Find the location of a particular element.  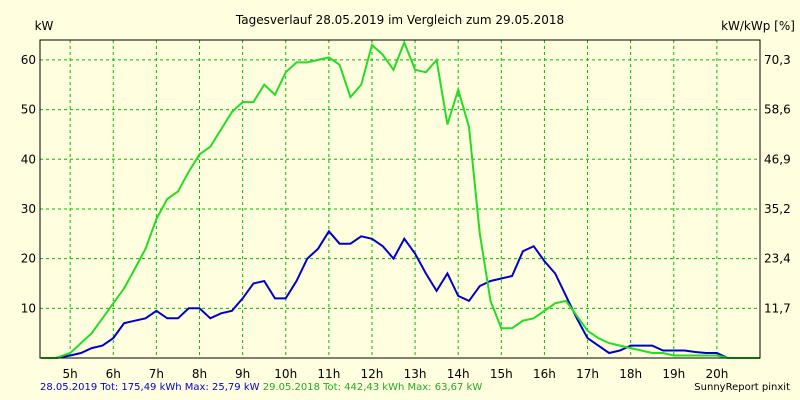

y-axis-left-label: kW is located at coordinates (44, 26).